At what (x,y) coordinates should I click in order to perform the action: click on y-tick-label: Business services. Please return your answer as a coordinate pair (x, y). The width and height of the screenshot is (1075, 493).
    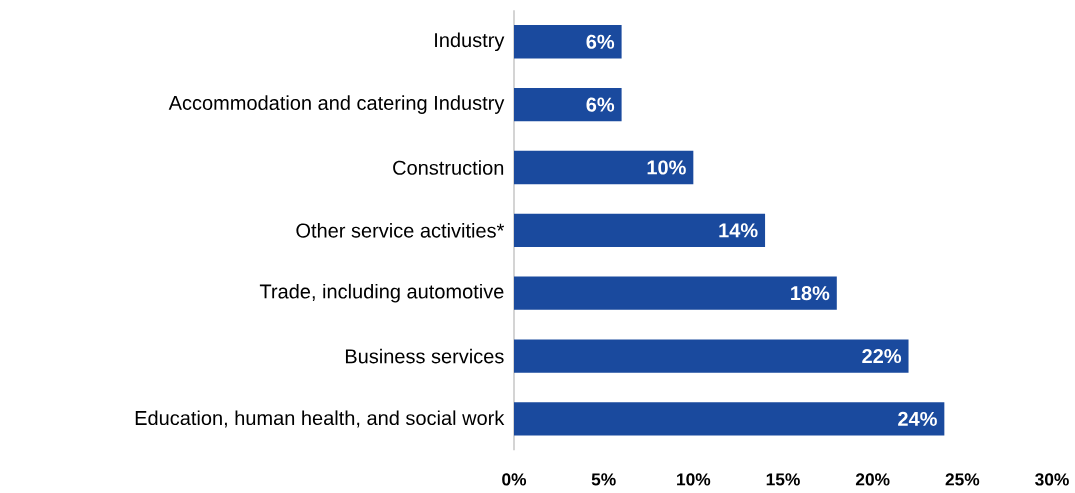
    Looking at the image, I should click on (424, 356).